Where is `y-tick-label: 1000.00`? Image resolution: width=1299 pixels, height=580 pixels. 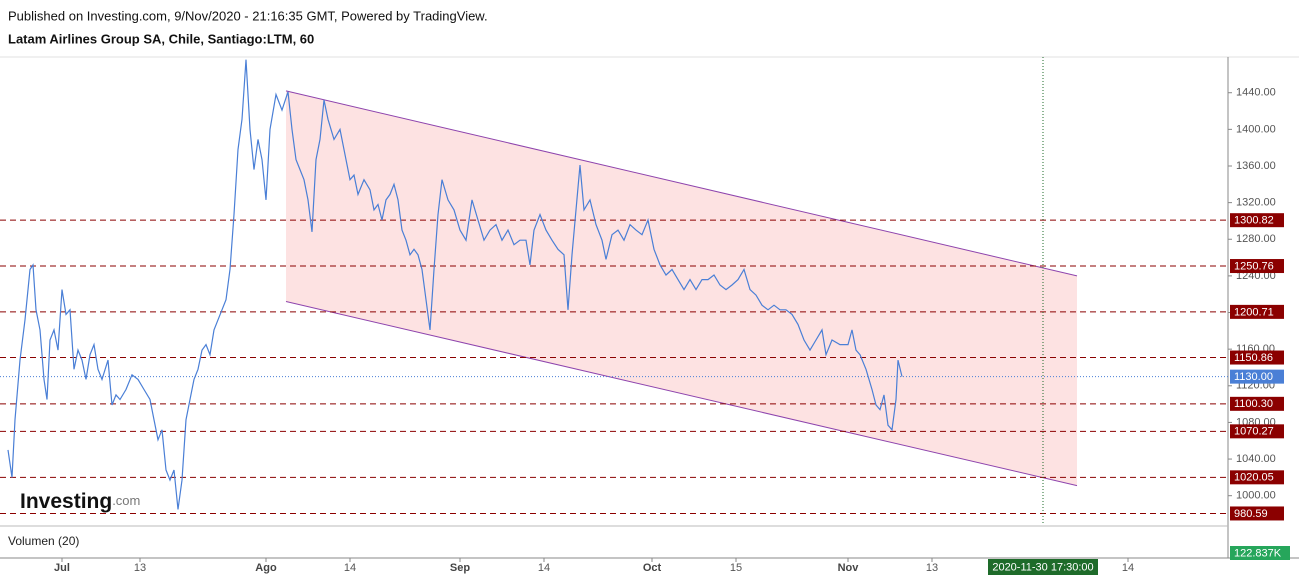
y-tick-label: 1000.00 is located at coordinates (1256, 496).